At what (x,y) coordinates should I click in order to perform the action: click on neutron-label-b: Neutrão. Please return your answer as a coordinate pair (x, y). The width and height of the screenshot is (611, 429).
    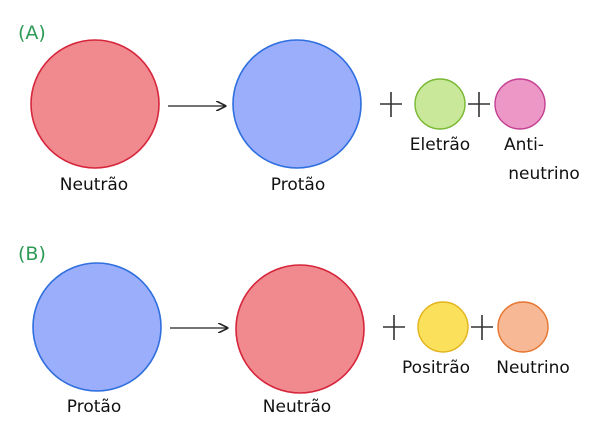
    Looking at the image, I should click on (297, 407).